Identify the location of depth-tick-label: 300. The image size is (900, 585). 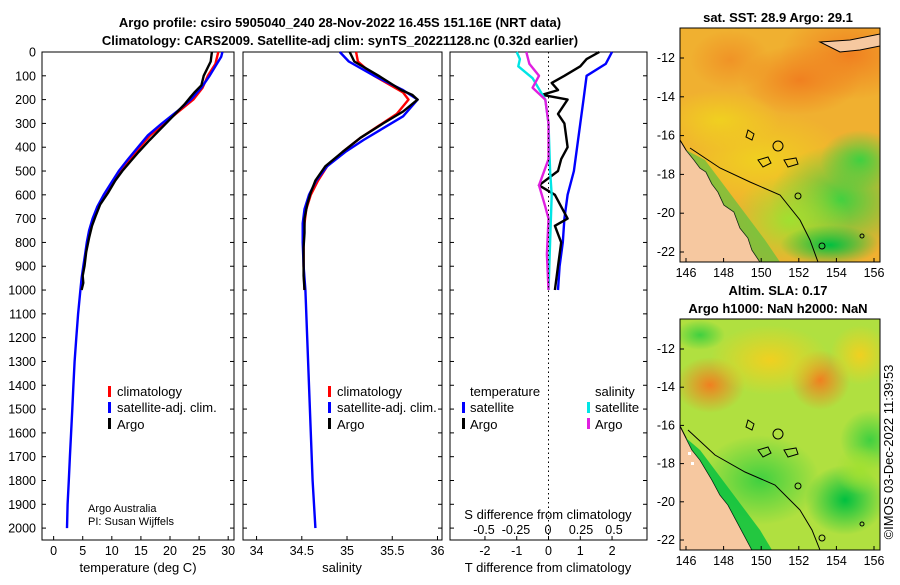
(25, 124).